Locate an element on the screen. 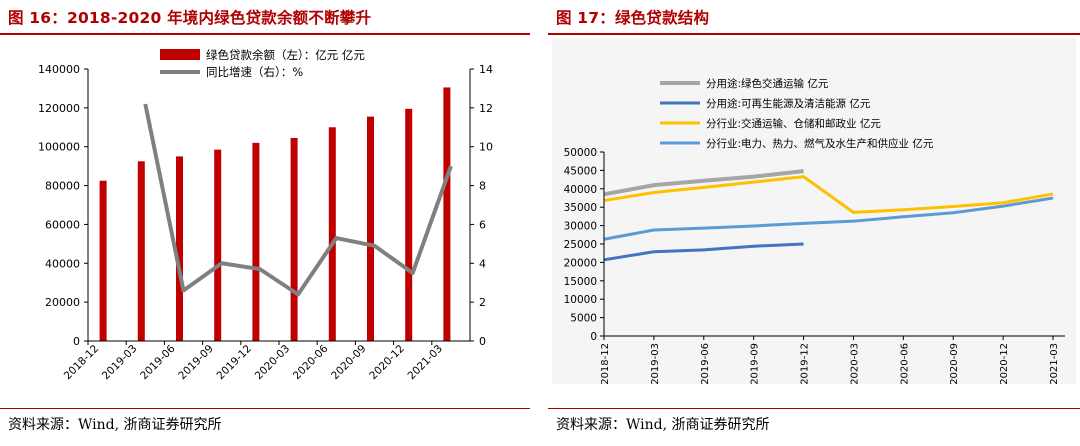 The width and height of the screenshot is (1080, 446). y-tick-label: 5000 is located at coordinates (583, 319).